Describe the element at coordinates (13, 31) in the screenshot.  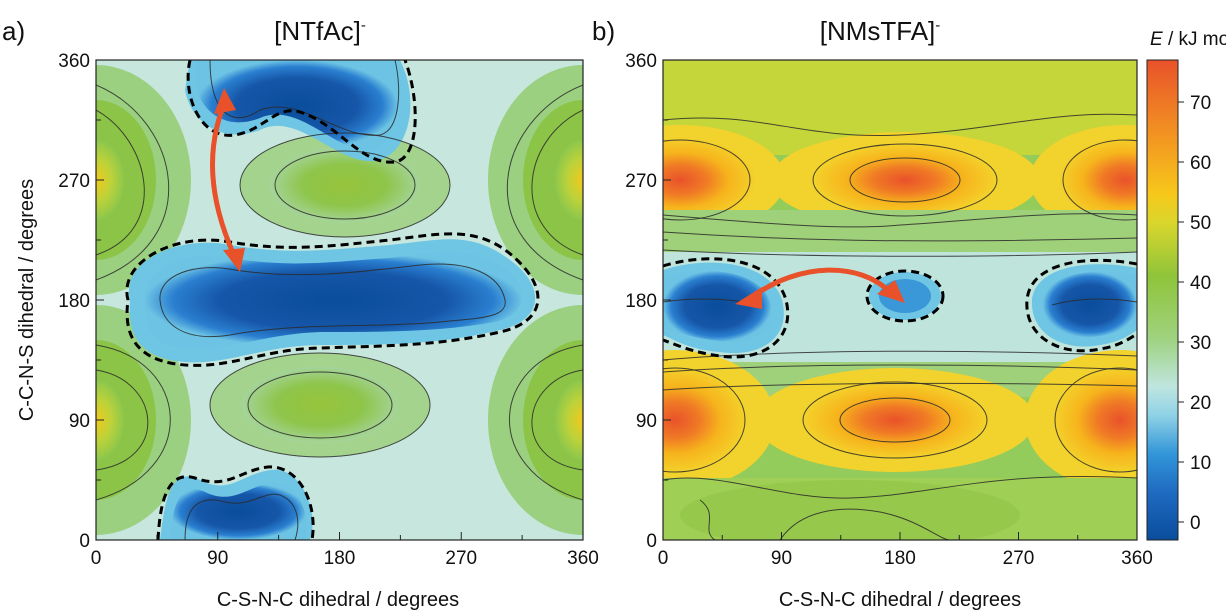
I see `panel-a-label: a)` at that location.